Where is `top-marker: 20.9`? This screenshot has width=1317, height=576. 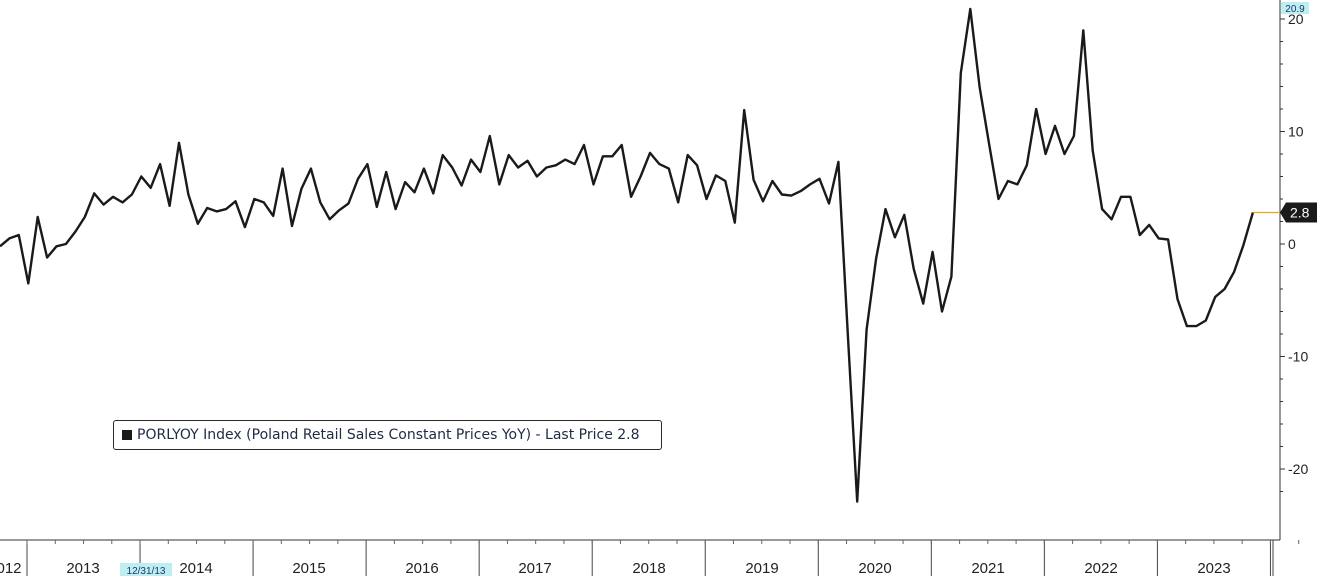
top-marker: 20.9 is located at coordinates (1295, 8).